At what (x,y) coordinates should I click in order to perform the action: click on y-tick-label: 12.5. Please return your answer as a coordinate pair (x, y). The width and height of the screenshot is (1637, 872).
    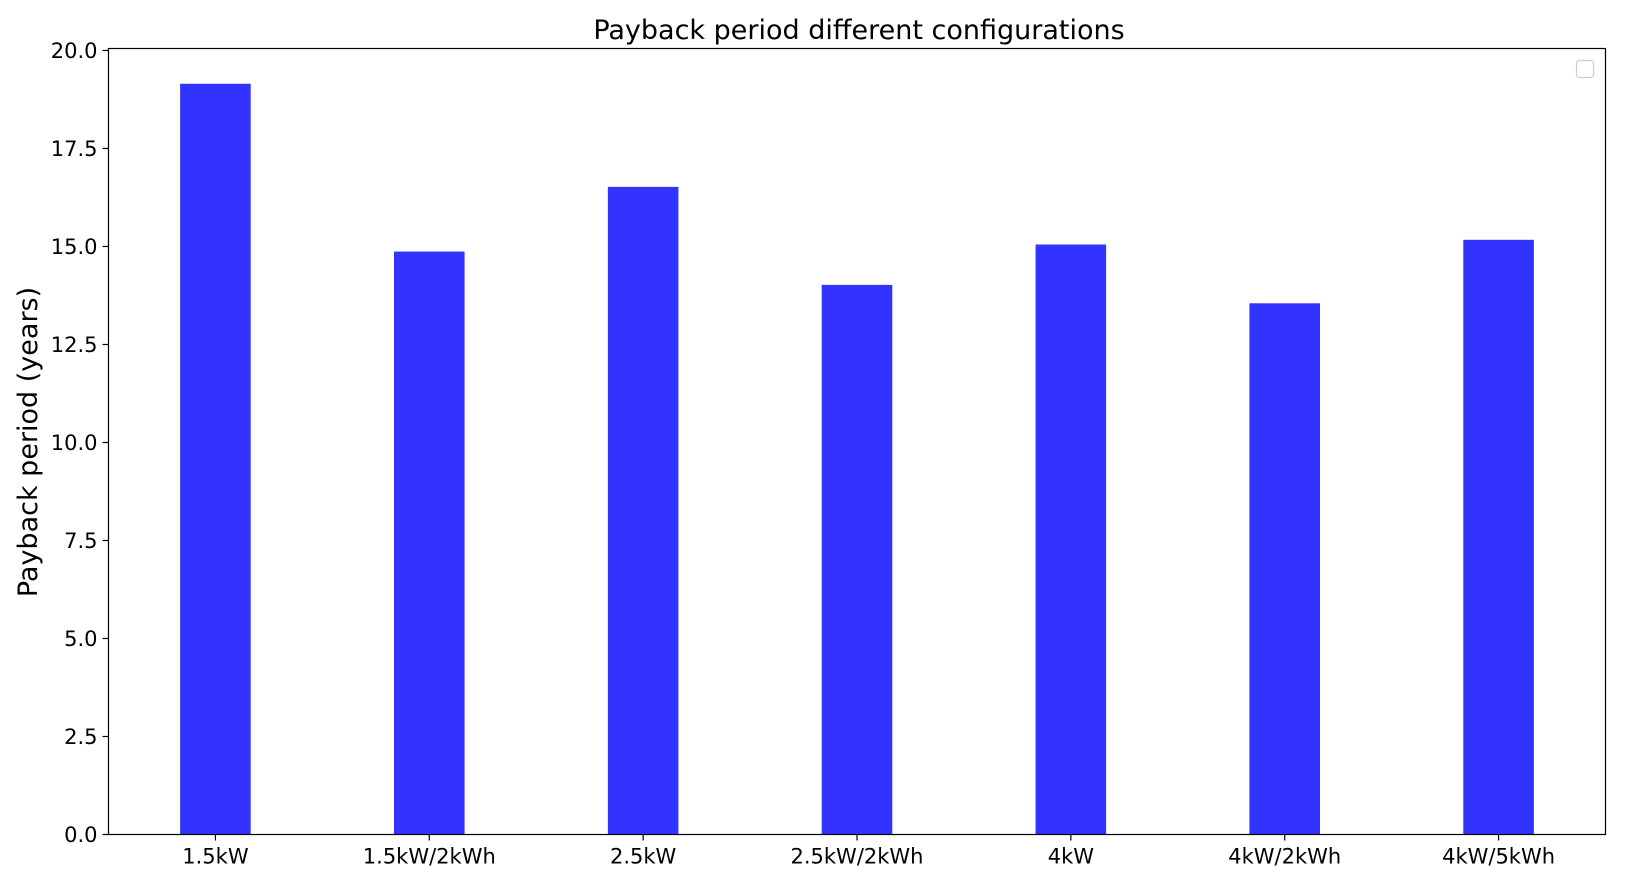
    Looking at the image, I should click on (74, 345).